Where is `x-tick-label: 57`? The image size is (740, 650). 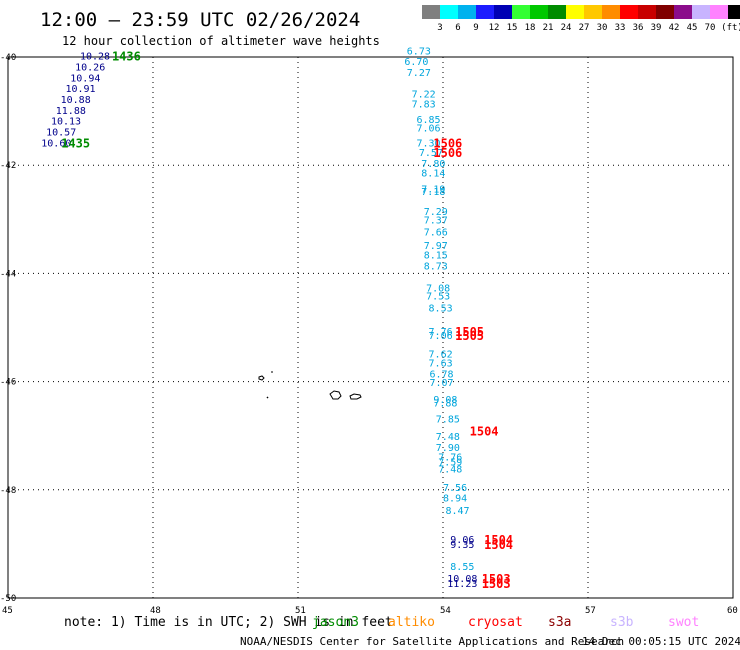
x-tick-label: 57 is located at coordinates (590, 611).